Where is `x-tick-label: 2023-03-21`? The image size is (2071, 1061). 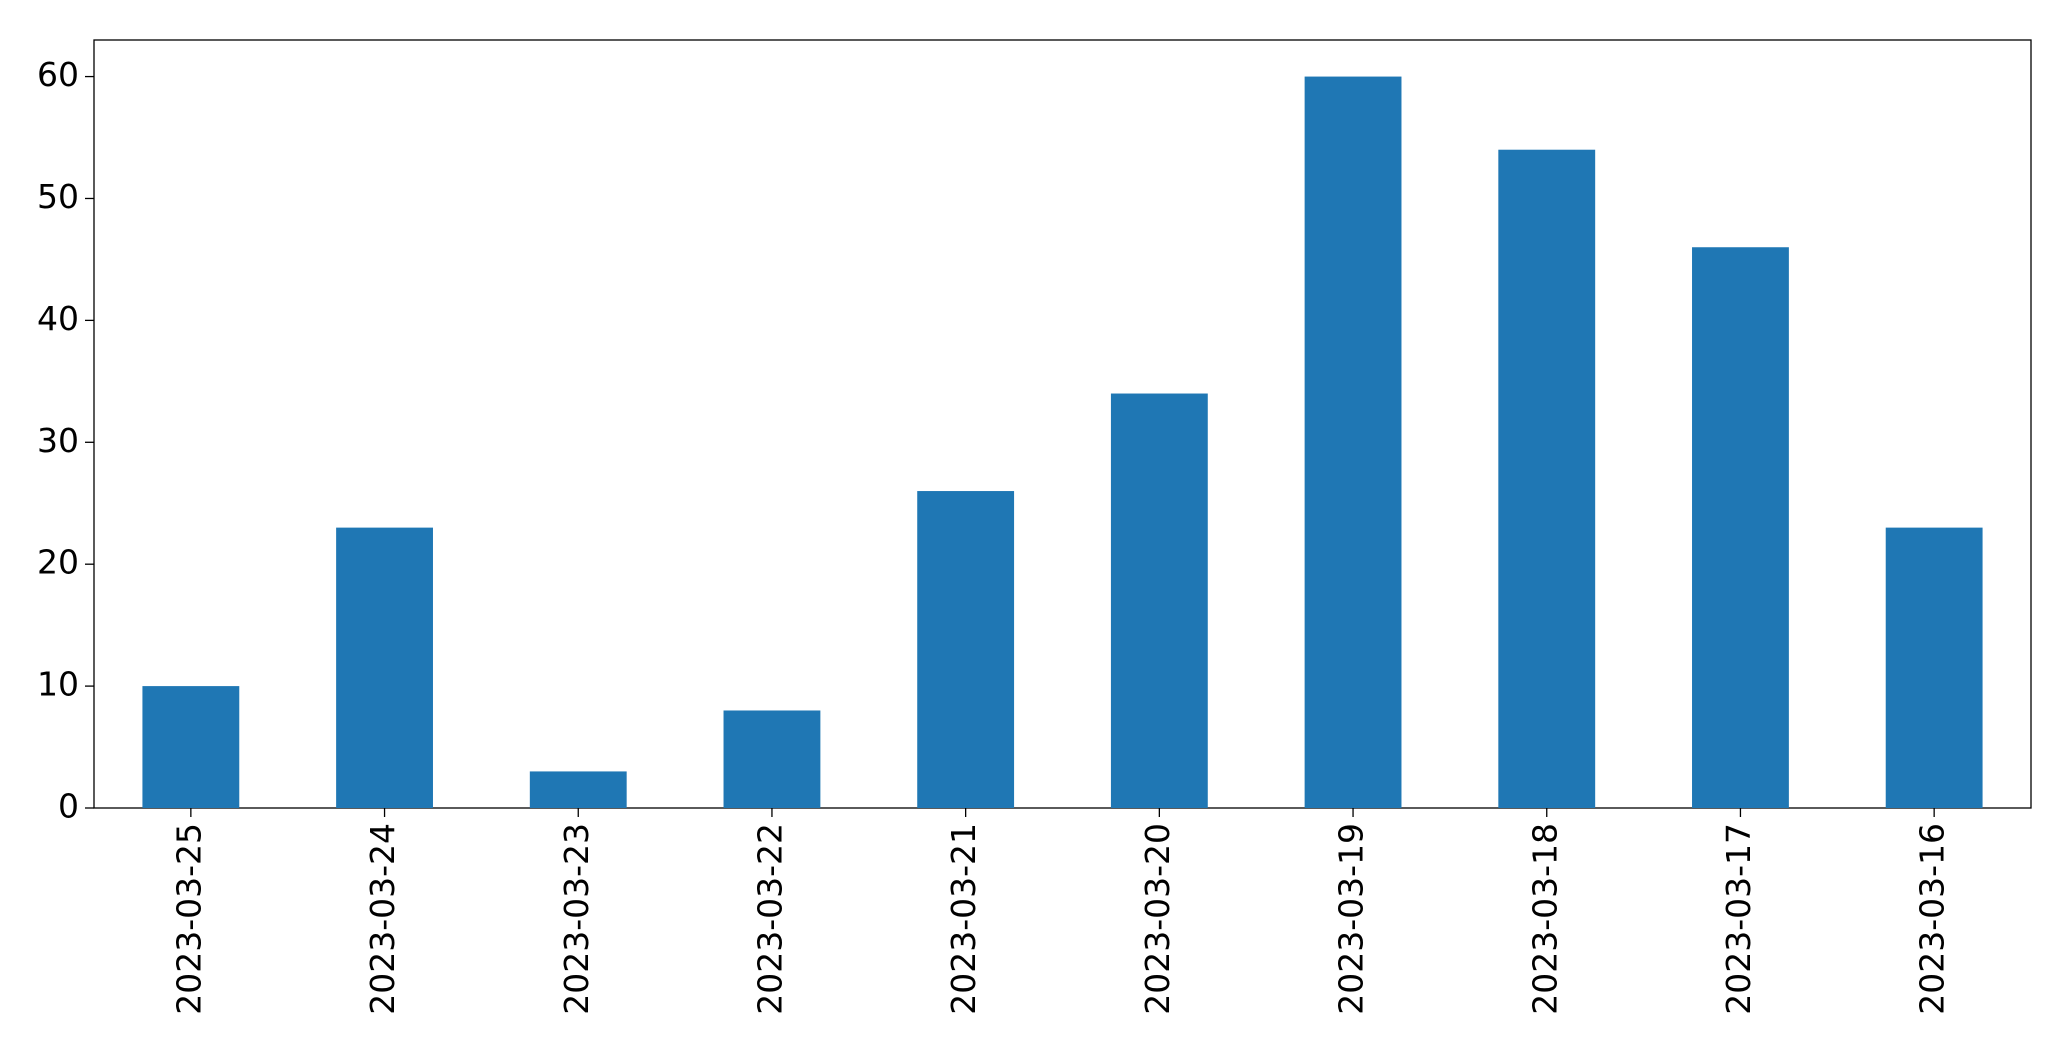
x-tick-label: 2023-03-21 is located at coordinates (963, 919).